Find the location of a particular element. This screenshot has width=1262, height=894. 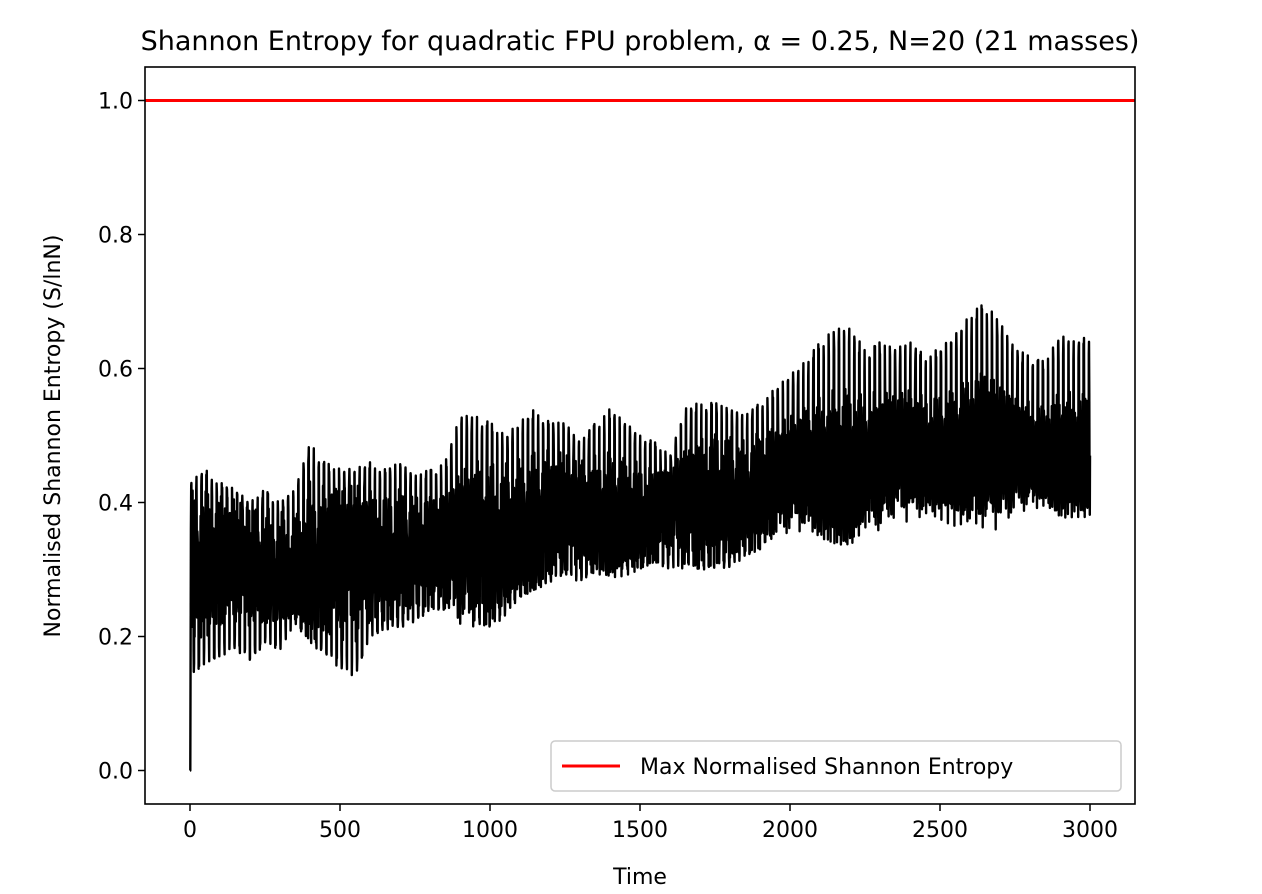

legend-label-max-entropy: Max Normalised Shannon Entropy is located at coordinates (826, 767).